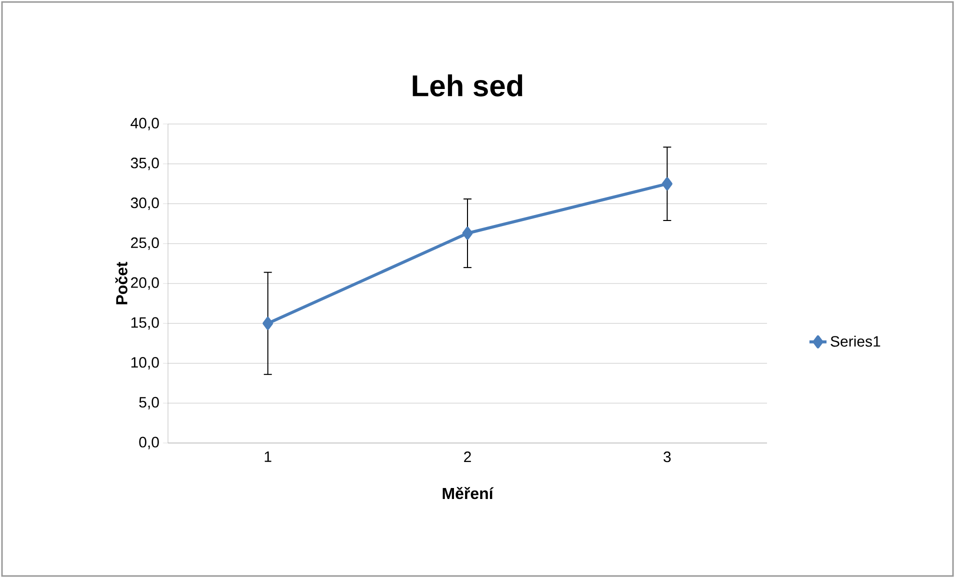  Describe the element at coordinates (467, 457) in the screenshot. I see `x-tick-label: 2` at that location.